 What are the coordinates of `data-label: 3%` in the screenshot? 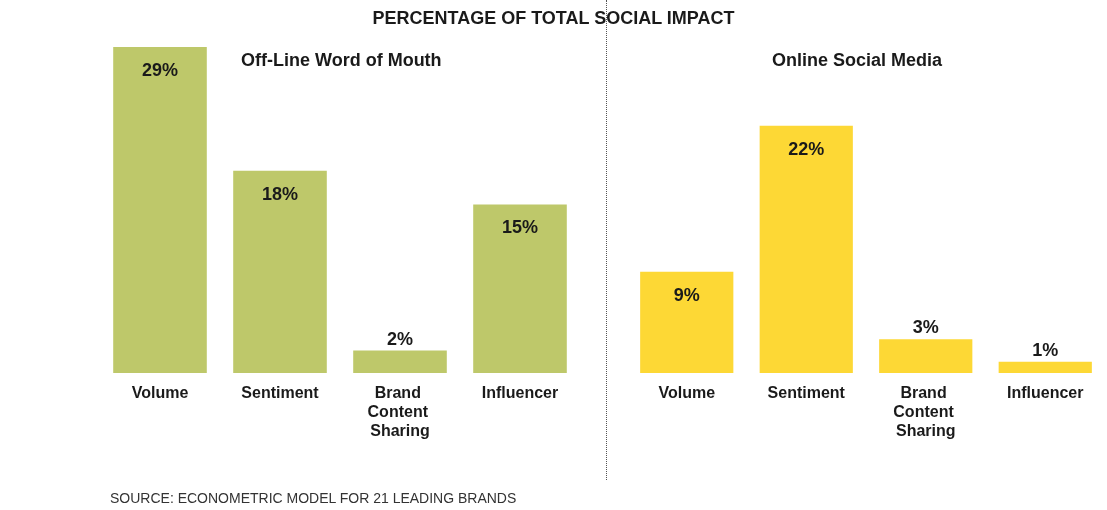 It's located at (925, 327).